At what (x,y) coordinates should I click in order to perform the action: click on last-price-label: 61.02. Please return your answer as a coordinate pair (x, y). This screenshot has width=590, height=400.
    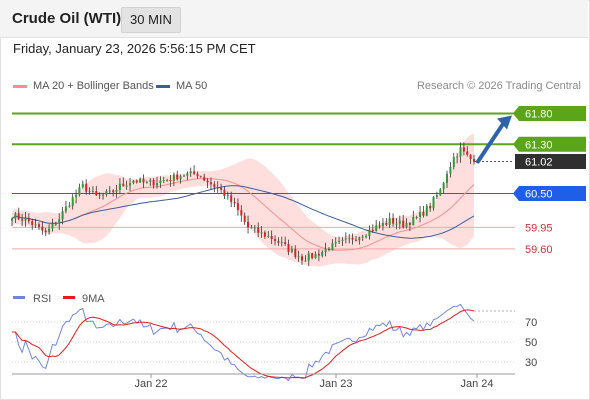
    Looking at the image, I should click on (539, 162).